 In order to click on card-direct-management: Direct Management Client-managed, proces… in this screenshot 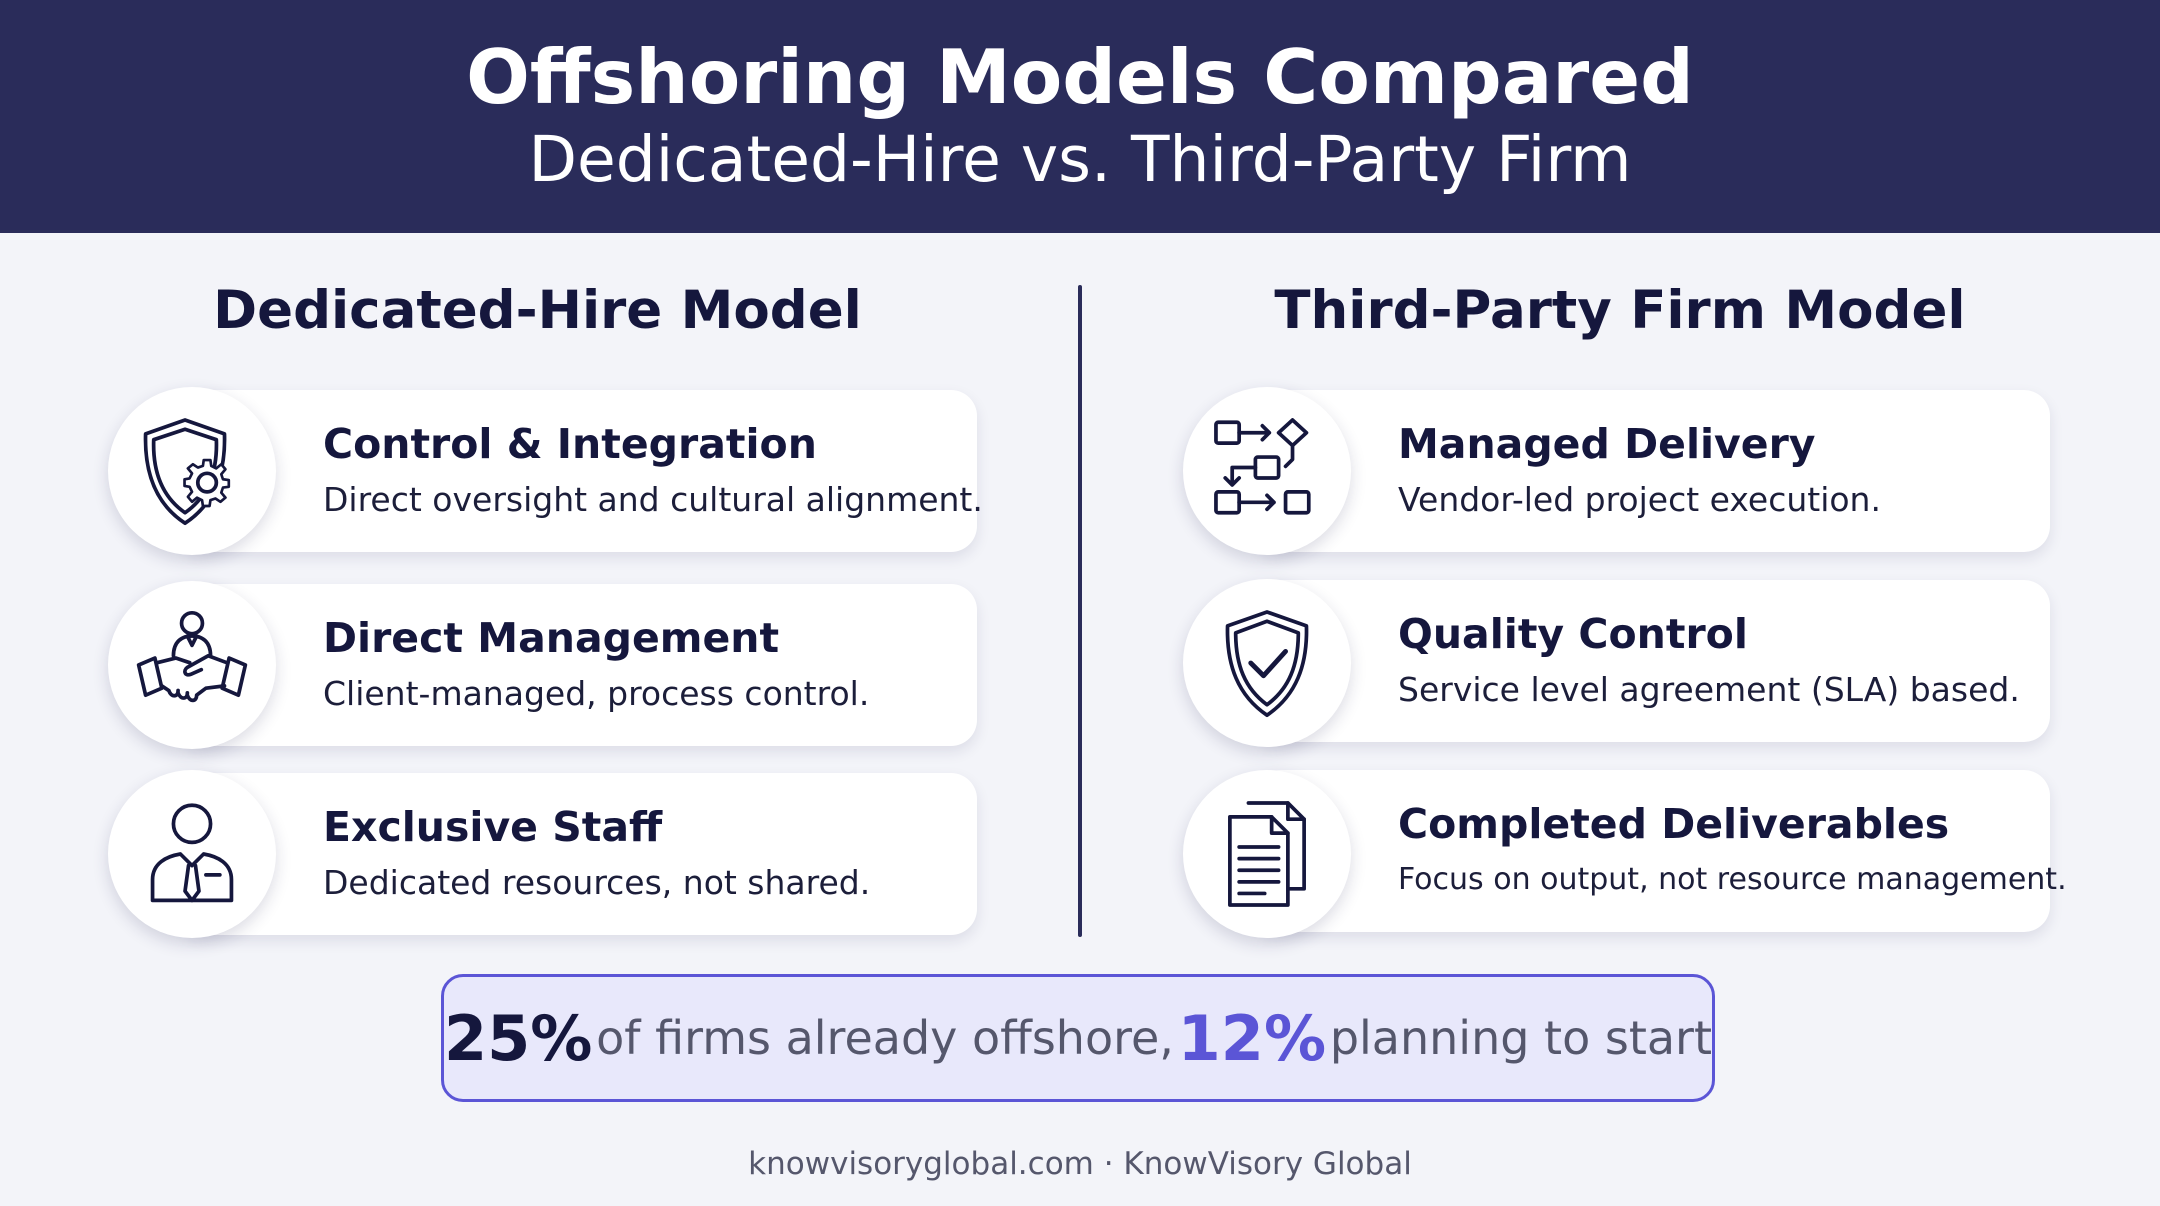, I will do `click(578, 665)`.